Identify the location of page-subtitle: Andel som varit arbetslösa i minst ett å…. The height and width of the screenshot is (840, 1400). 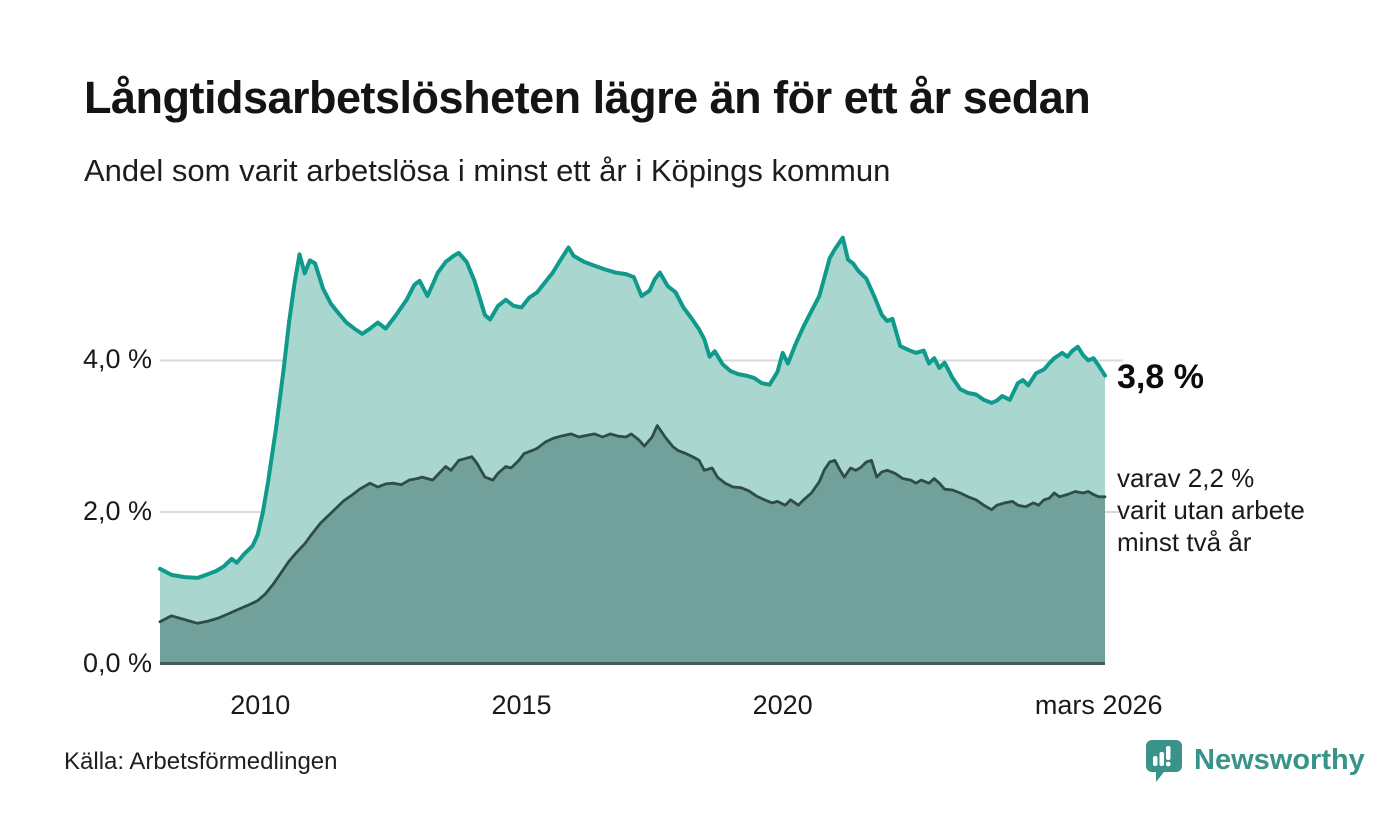
(487, 170).